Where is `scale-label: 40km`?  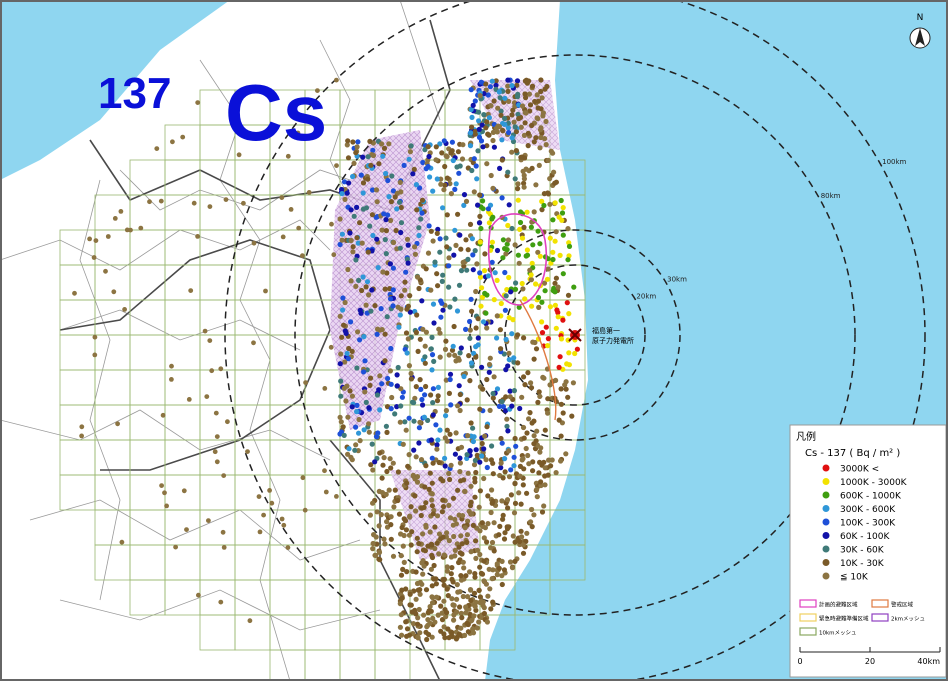 scale-label: 40km is located at coordinates (928, 661).